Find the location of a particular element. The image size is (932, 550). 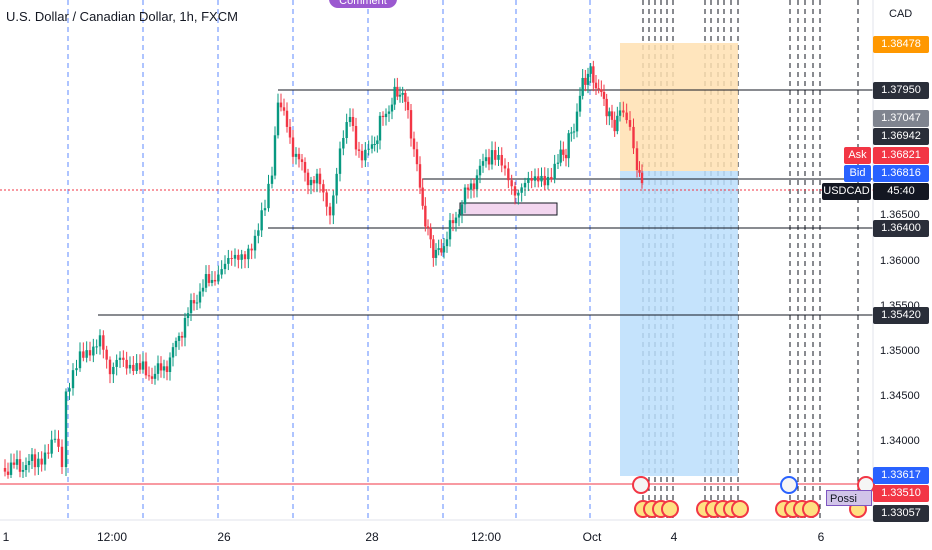

ca-flag-icon is located at coordinates (641, 485).